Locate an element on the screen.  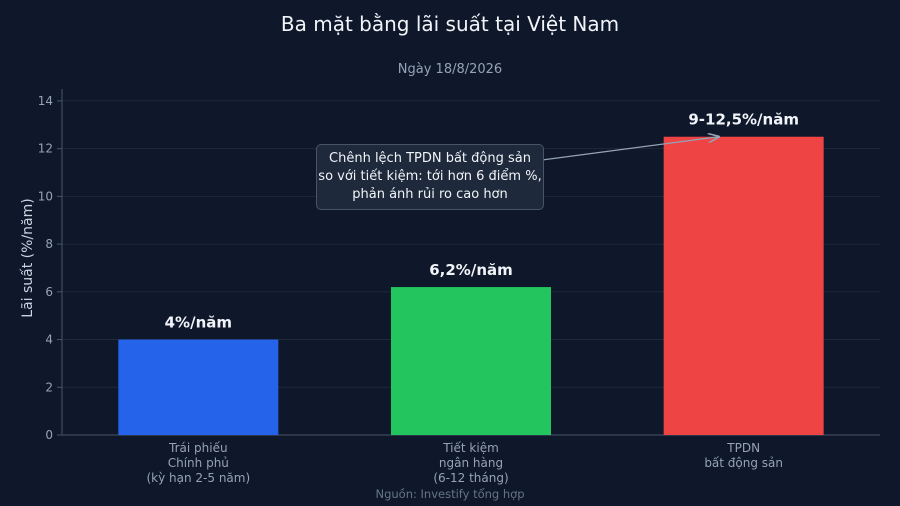
x-tick-label: Trái phiếu is located at coordinates (198, 448).